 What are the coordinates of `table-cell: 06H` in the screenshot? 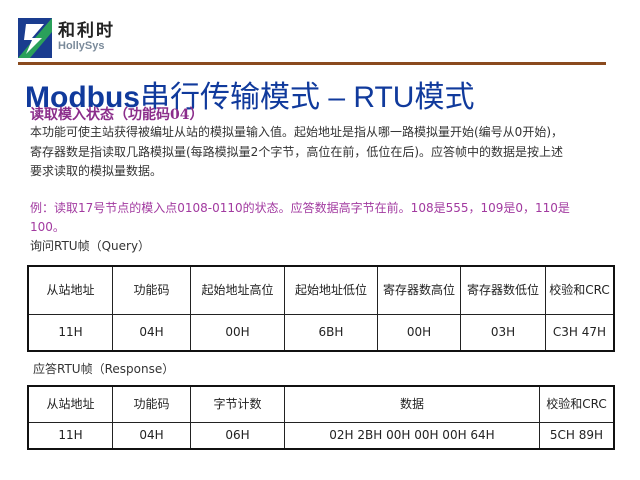 It's located at (237, 435).